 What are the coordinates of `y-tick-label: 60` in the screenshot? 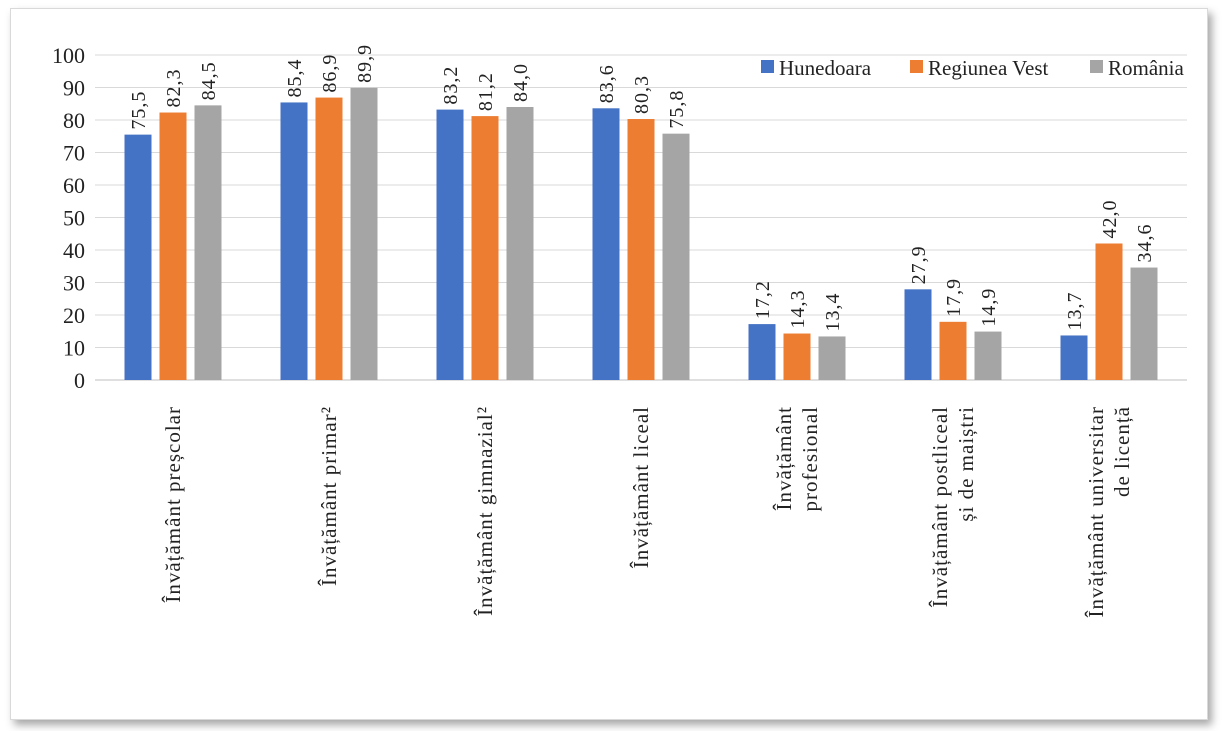 It's located at (74, 185).